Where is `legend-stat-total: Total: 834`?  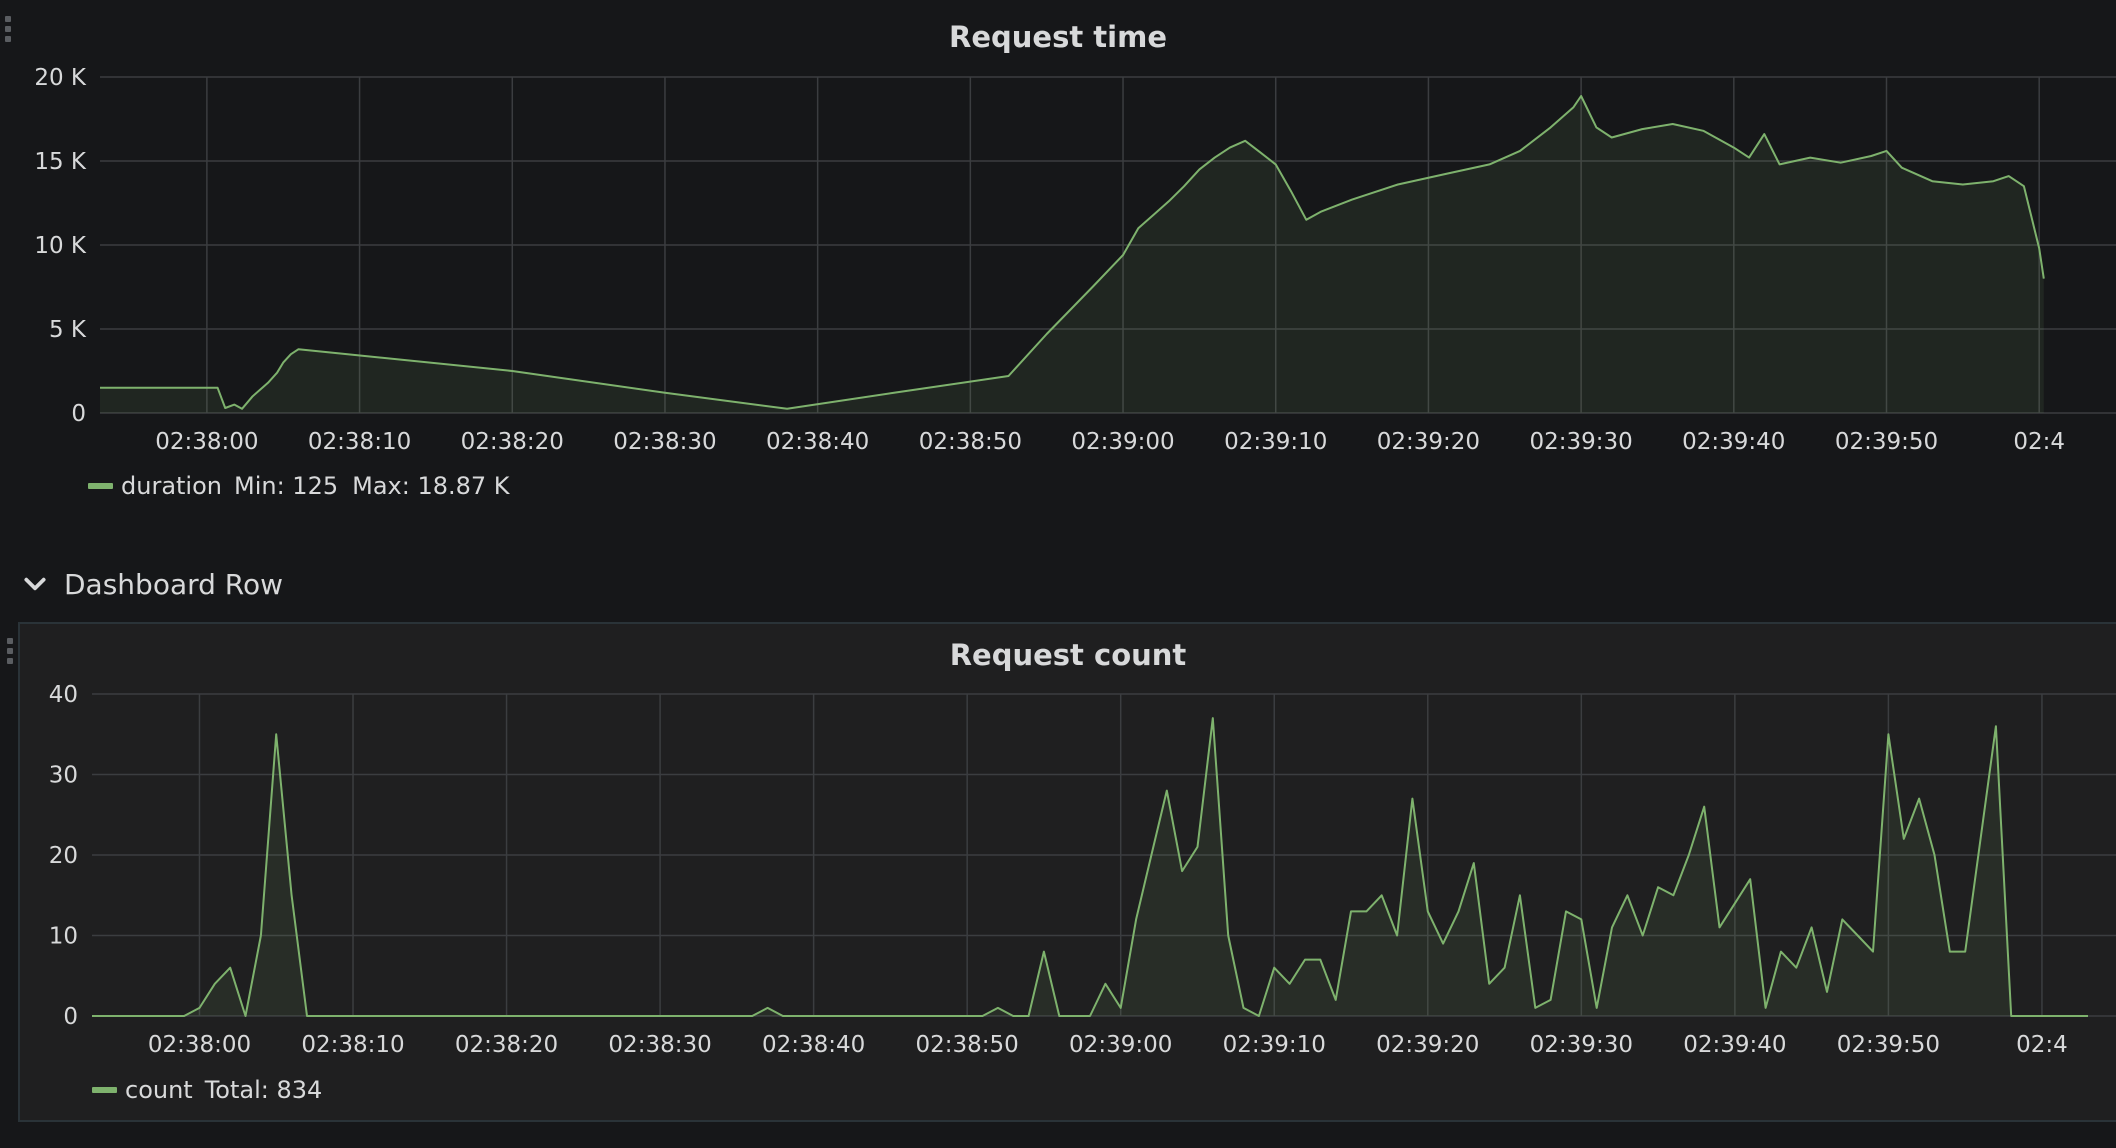 legend-stat-total: Total: 834 is located at coordinates (263, 1090).